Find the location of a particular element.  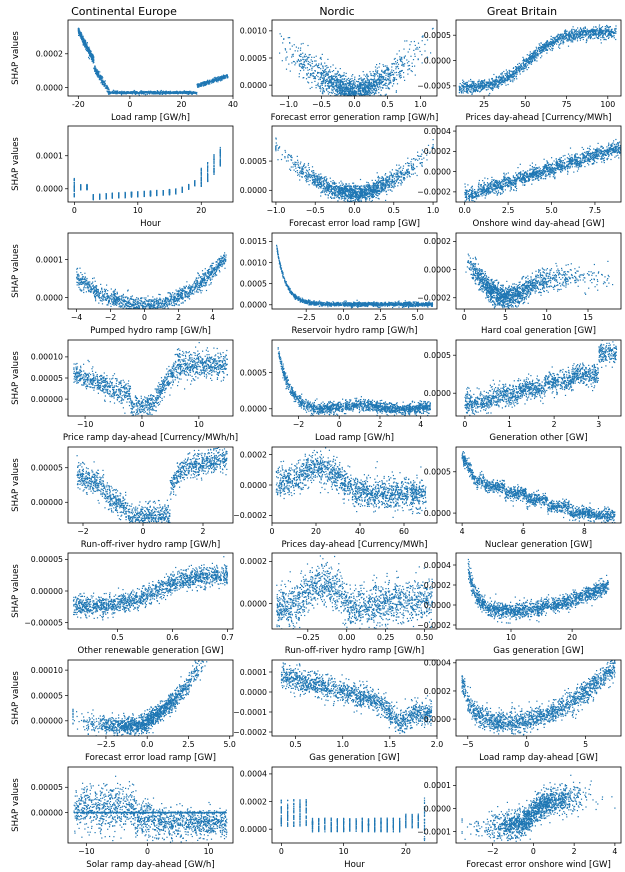

y-tick-label: 0.0005 is located at coordinates (253, 58).